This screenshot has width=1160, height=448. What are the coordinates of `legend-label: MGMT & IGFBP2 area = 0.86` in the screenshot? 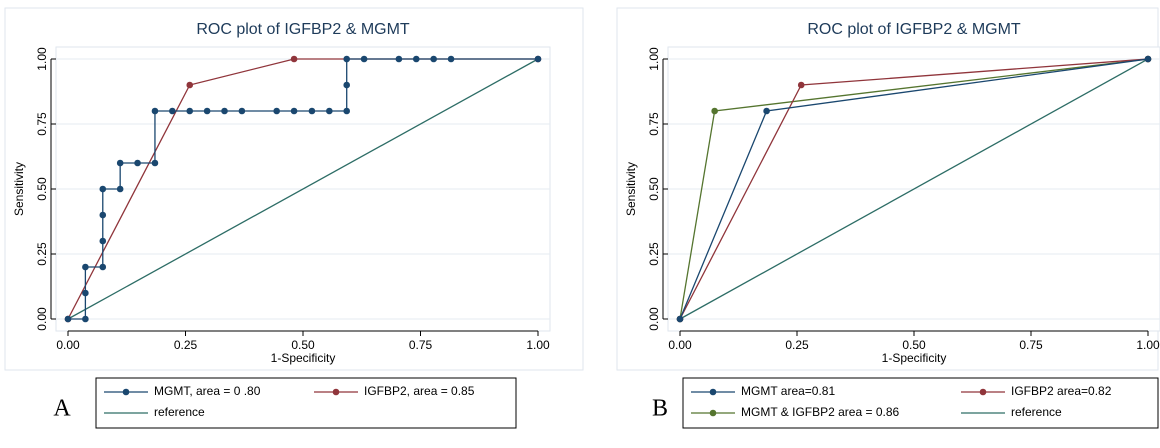 It's located at (820, 412).